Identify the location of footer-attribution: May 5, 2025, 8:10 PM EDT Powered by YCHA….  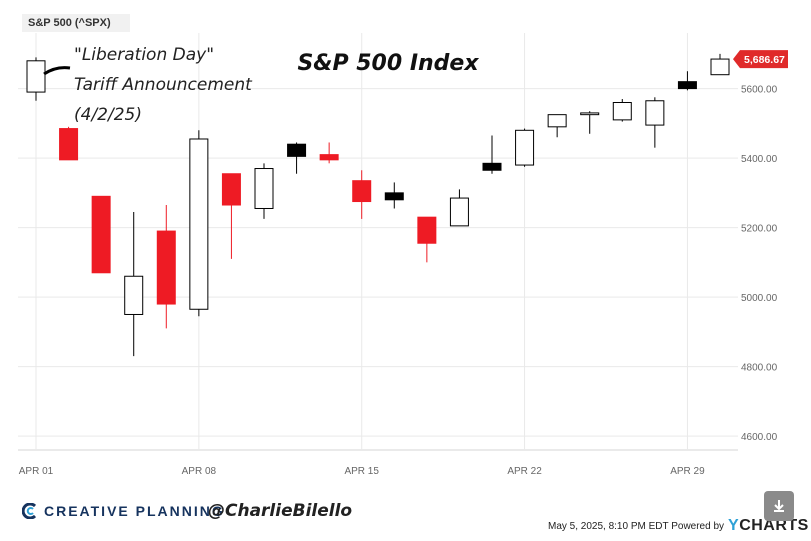
(678, 526).